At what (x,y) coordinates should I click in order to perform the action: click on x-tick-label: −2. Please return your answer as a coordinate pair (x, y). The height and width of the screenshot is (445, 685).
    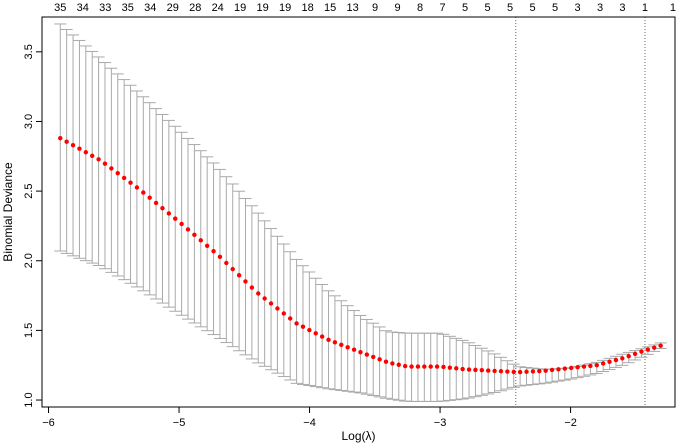
    Looking at the image, I should click on (570, 423).